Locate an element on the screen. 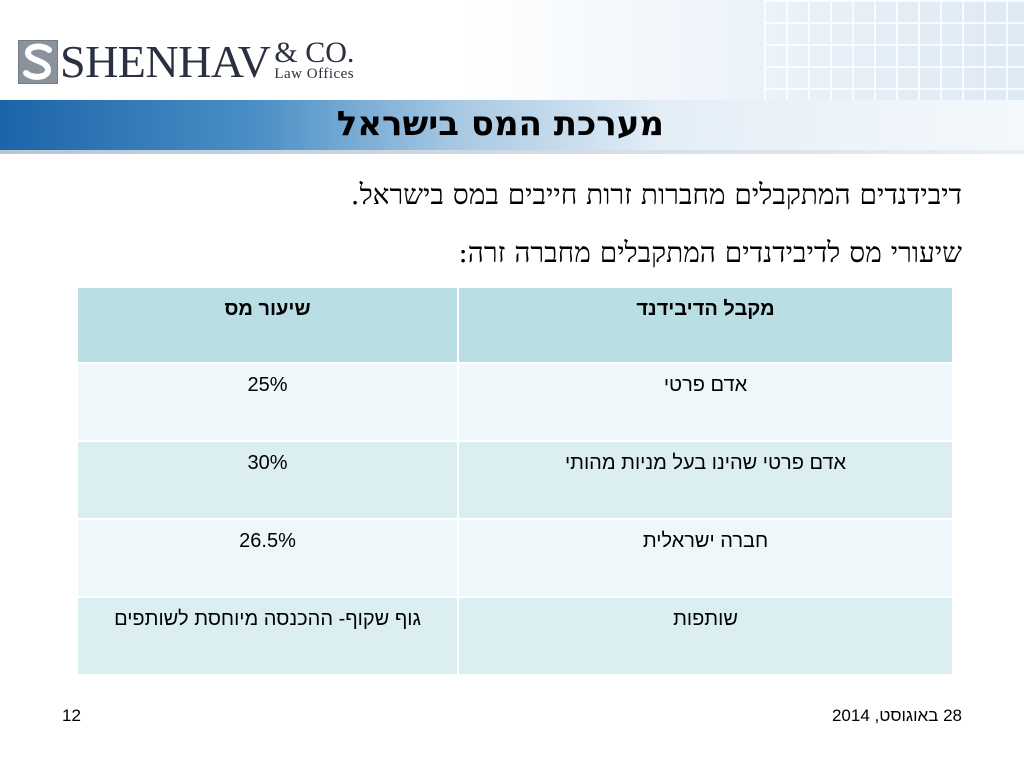  cell-recipient: אדם פרטי שהינו בעל מניות מהותי is located at coordinates (705, 480).